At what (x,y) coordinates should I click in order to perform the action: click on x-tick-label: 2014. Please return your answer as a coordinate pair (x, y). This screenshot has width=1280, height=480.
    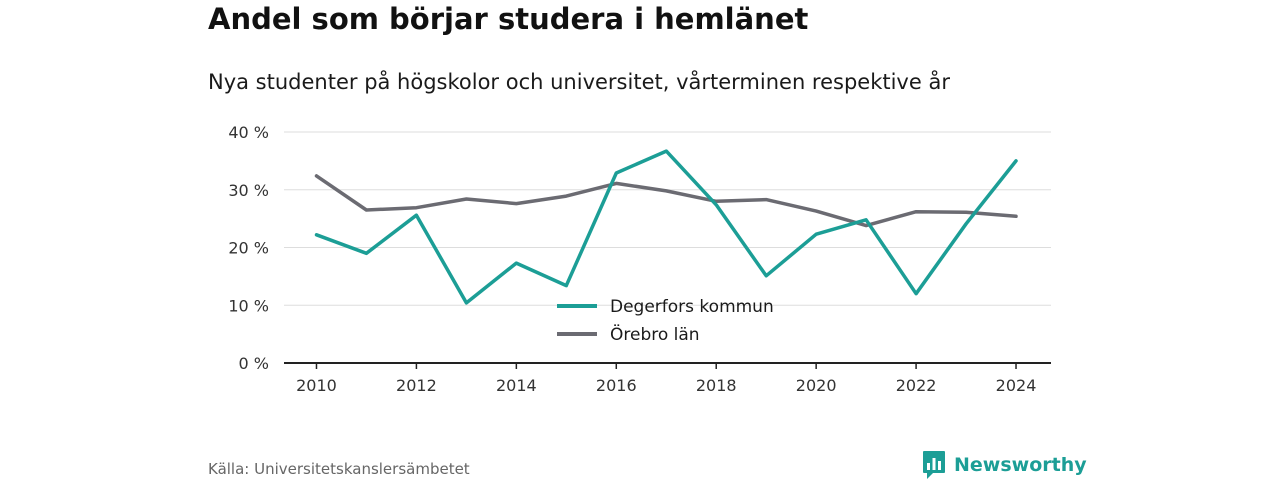
    Looking at the image, I should click on (516, 385).